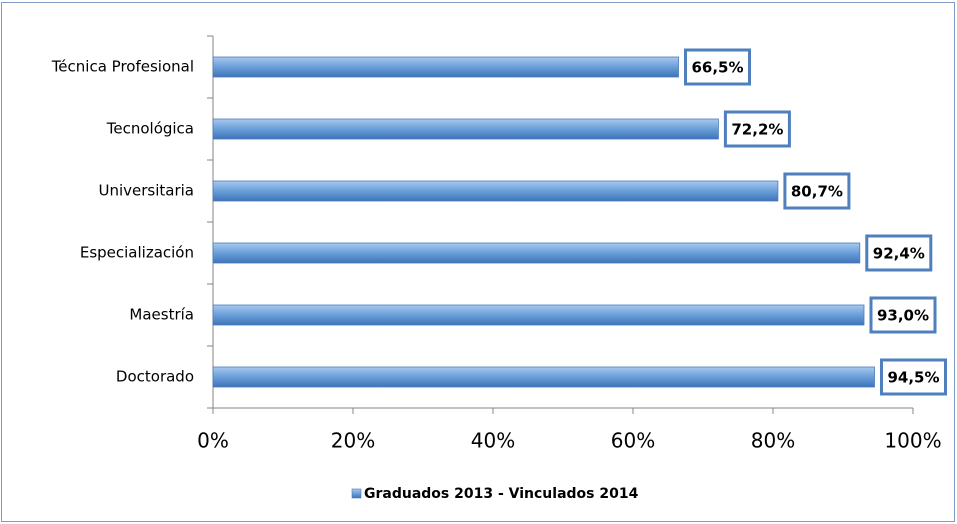  Describe the element at coordinates (493, 441) in the screenshot. I see `x-tick-label: 40%` at that location.